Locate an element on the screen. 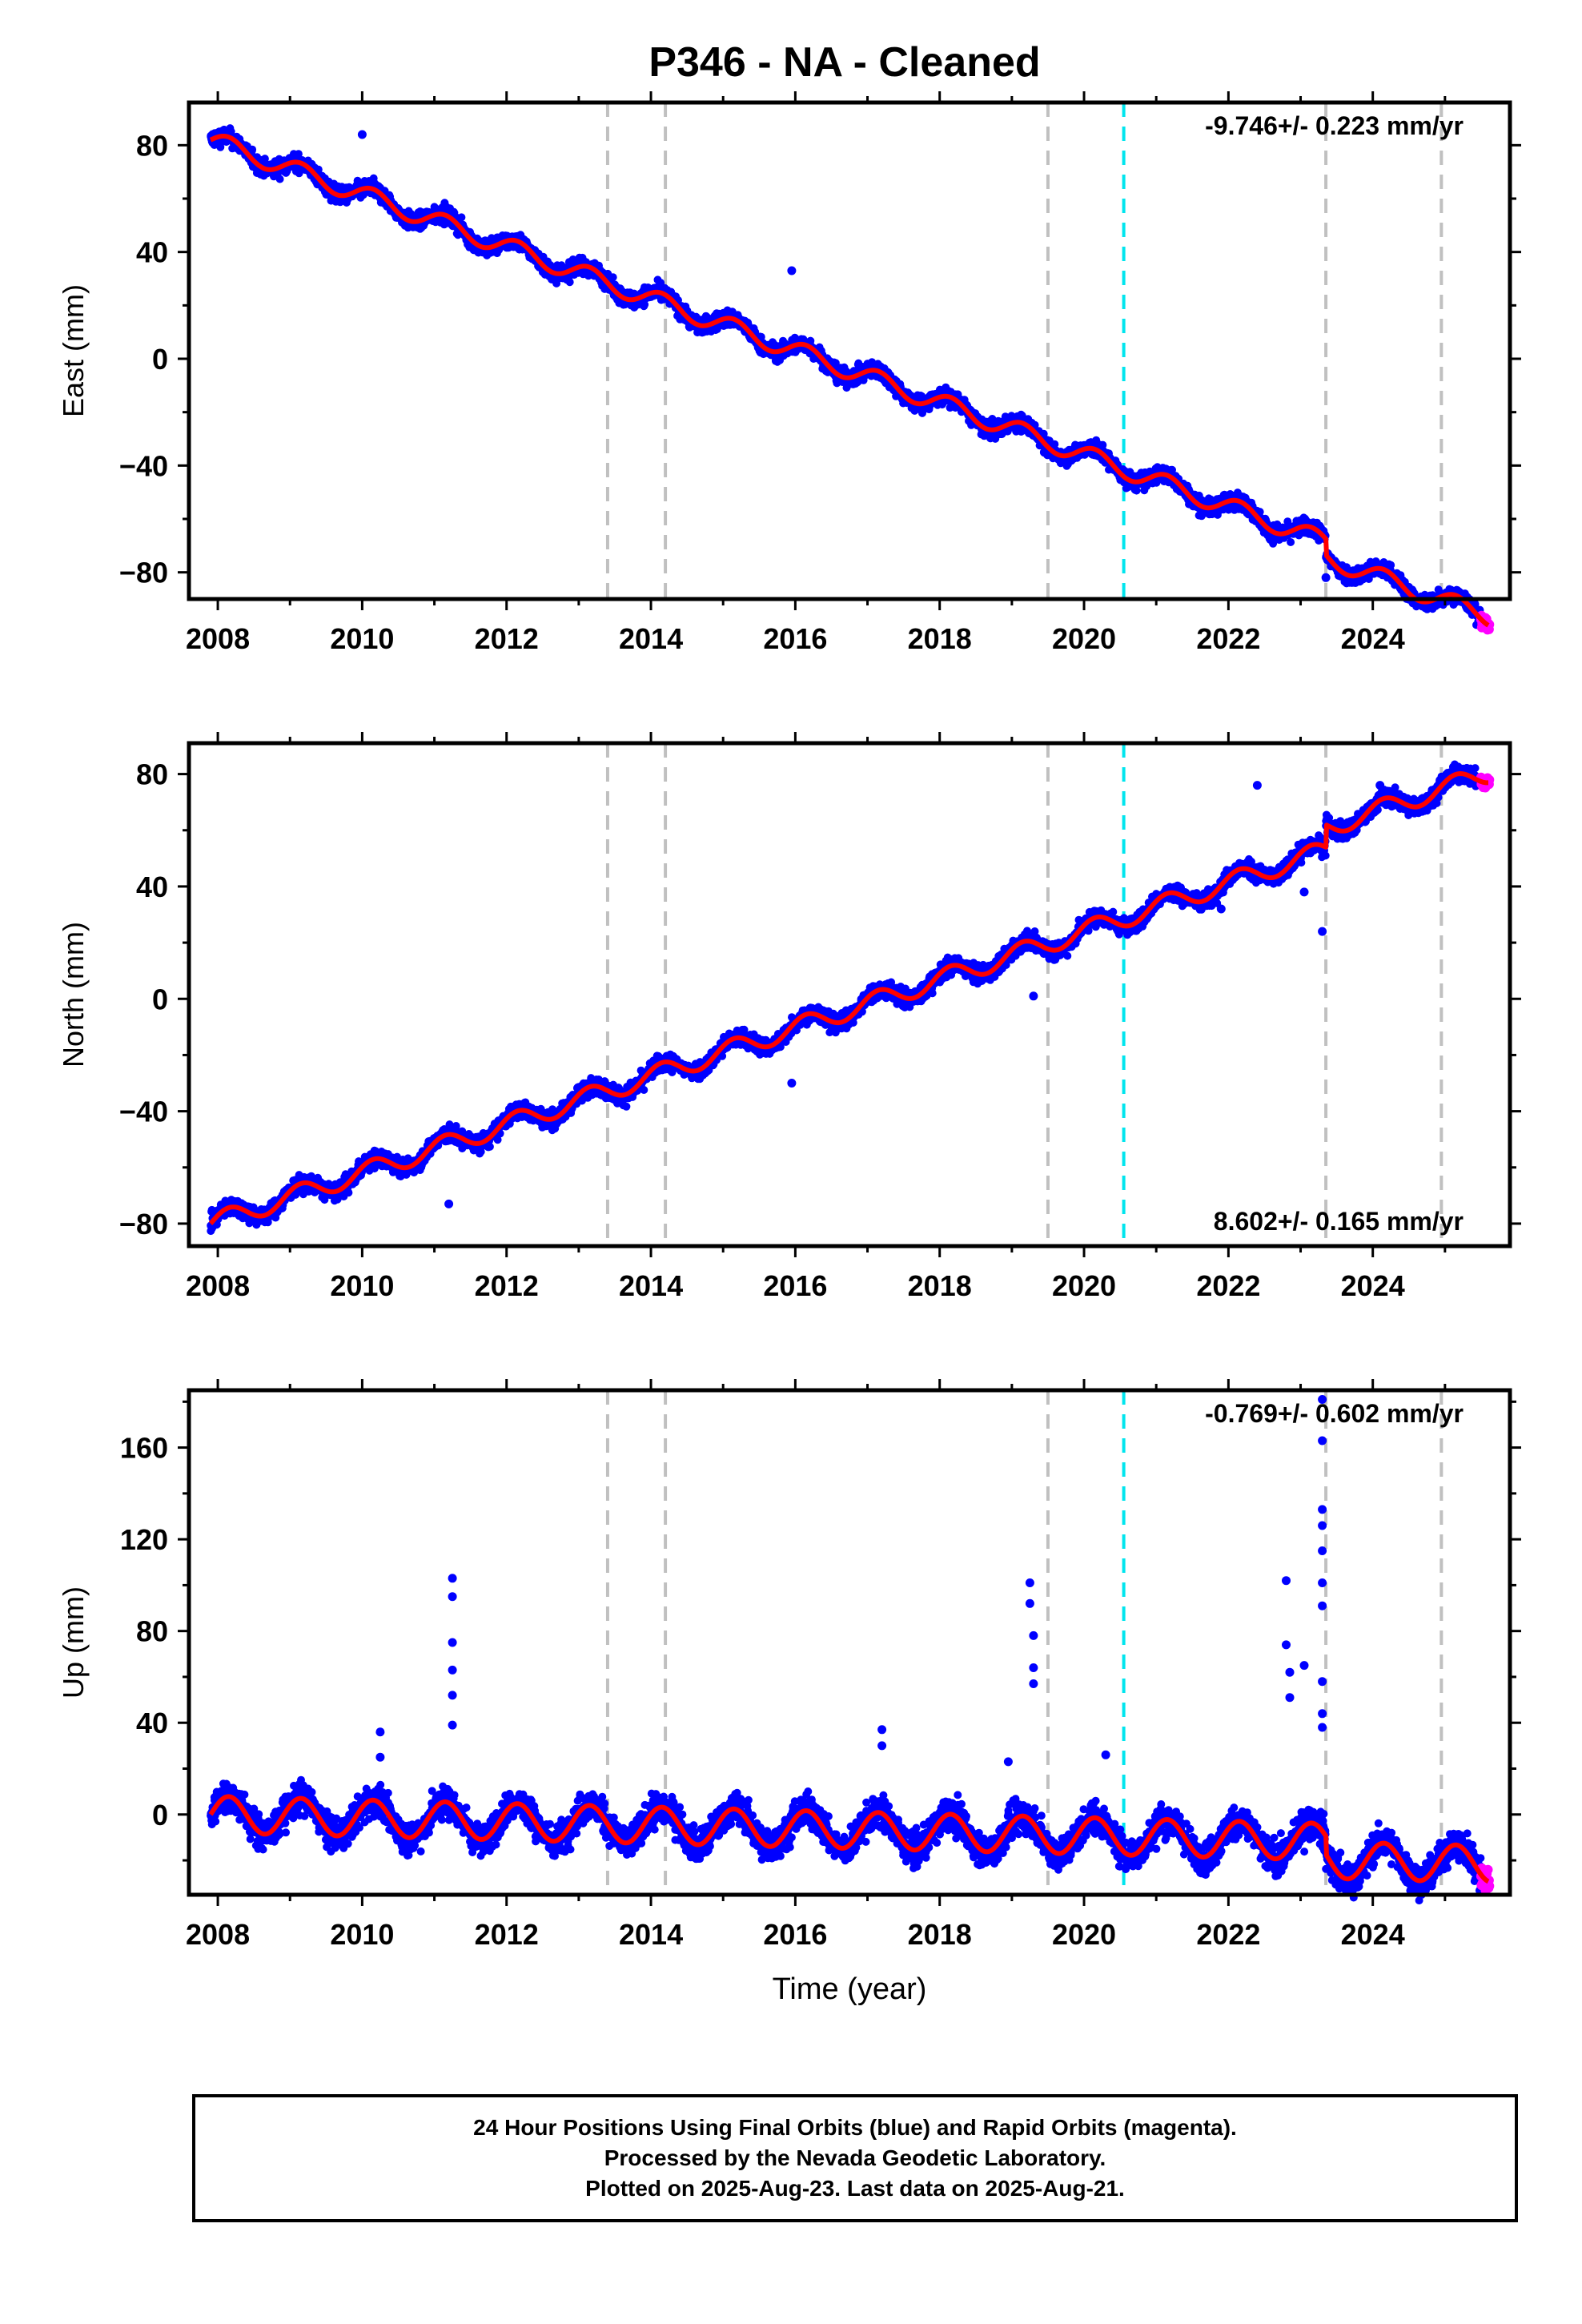  model-fit-line is located at coordinates (849, 1839).